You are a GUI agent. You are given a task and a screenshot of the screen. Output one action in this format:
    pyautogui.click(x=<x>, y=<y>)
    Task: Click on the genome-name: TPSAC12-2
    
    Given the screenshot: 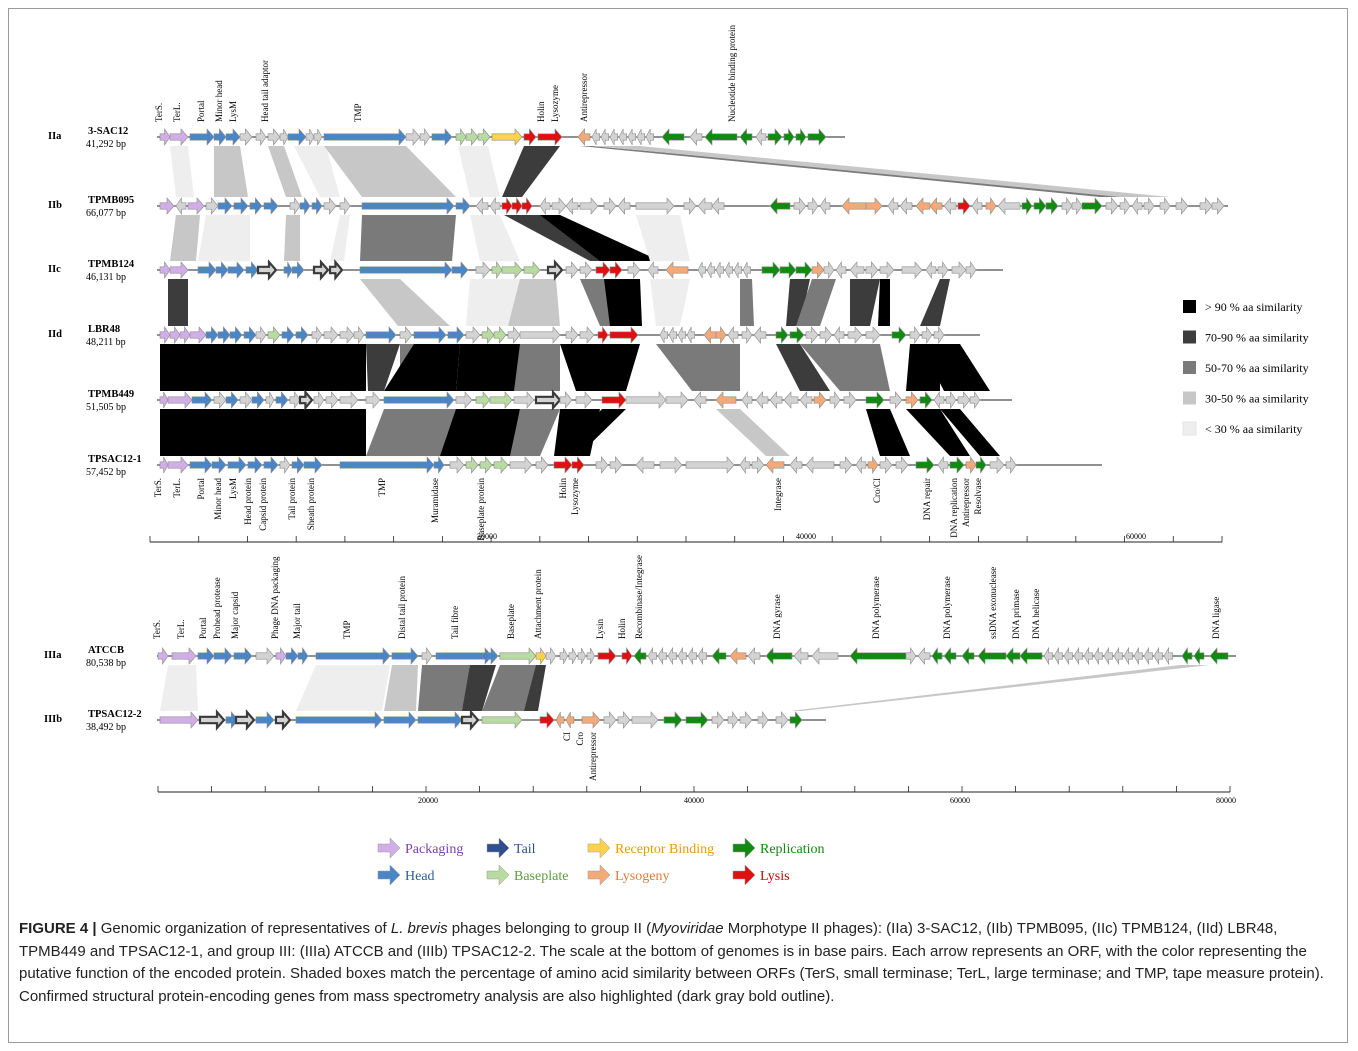 What is the action you would take?
    pyautogui.click(x=115, y=714)
    